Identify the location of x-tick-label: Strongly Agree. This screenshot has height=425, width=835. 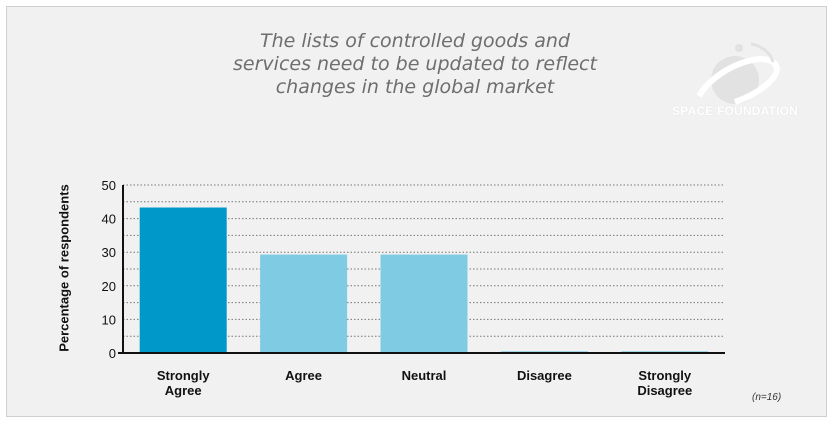
(183, 383).